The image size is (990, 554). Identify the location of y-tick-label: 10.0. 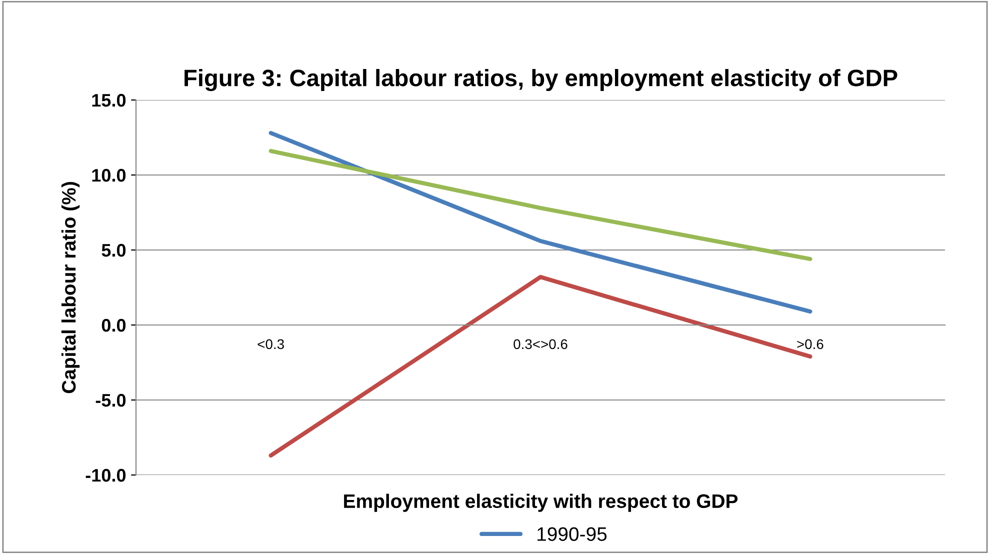
(109, 175).